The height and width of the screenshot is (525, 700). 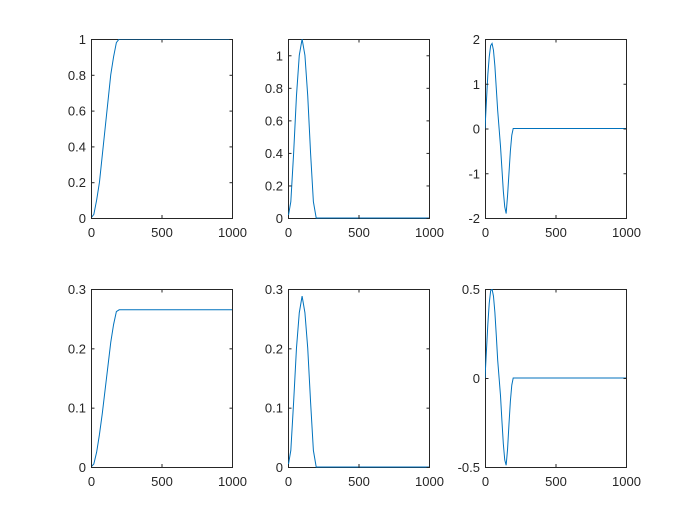 I want to click on y-tick-label: -2, so click(x=474, y=218).